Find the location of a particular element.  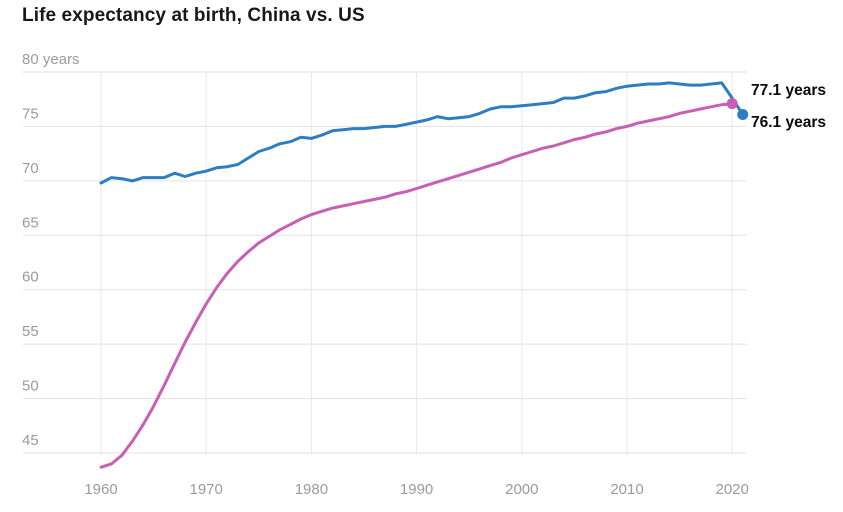

y-tick-label: 45 is located at coordinates (30, 440).